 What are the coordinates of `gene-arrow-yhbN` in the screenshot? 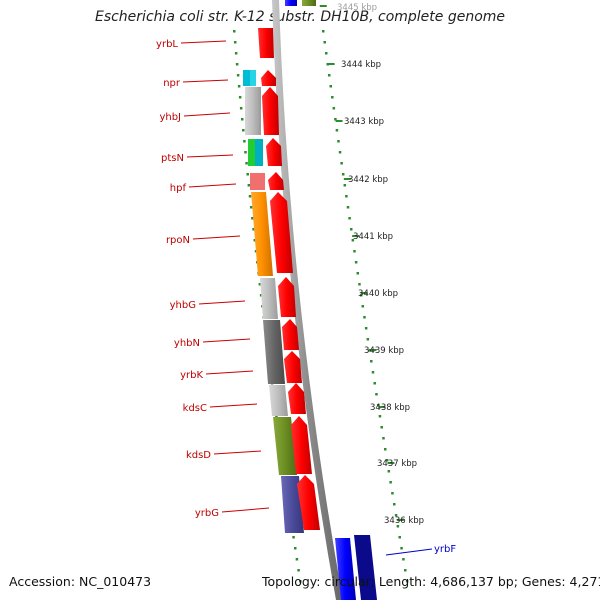 It's located at (290, 334).